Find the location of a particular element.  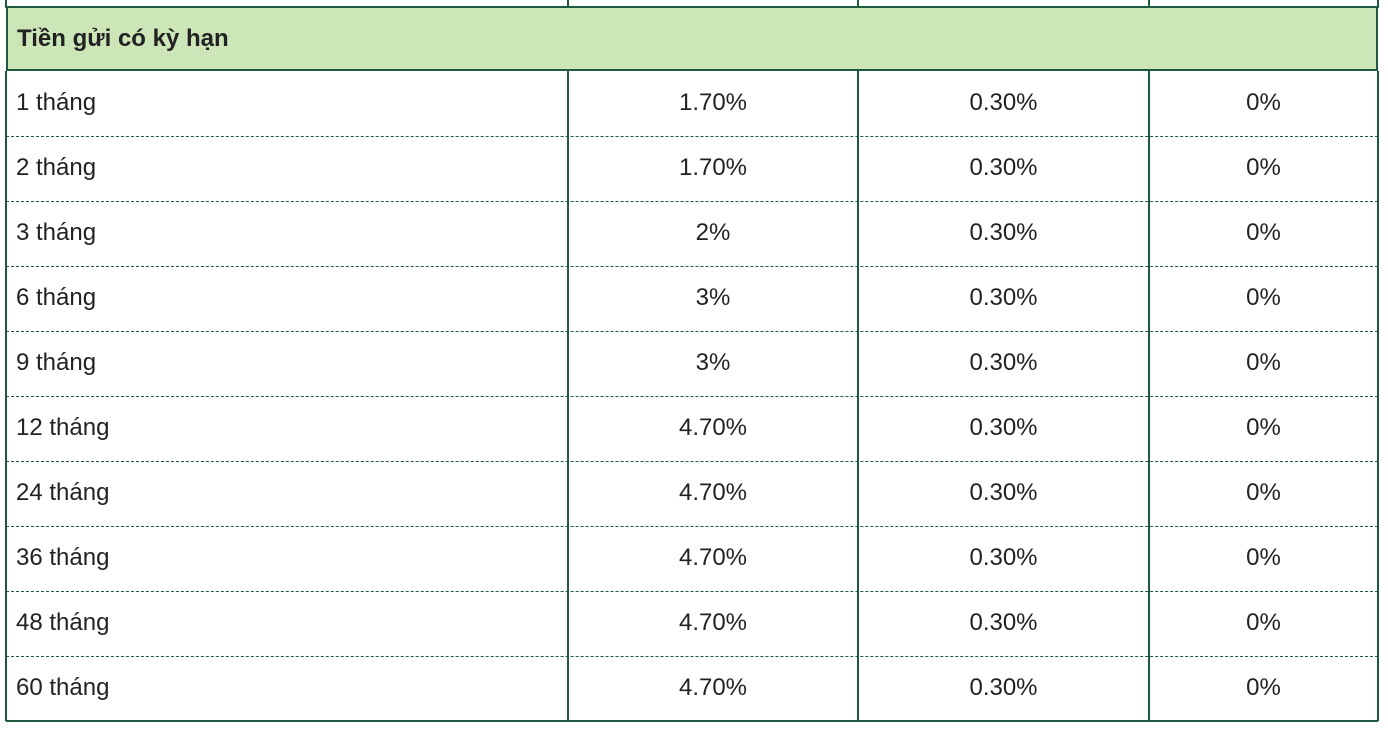

term-label: 60 tháng is located at coordinates (63, 687).